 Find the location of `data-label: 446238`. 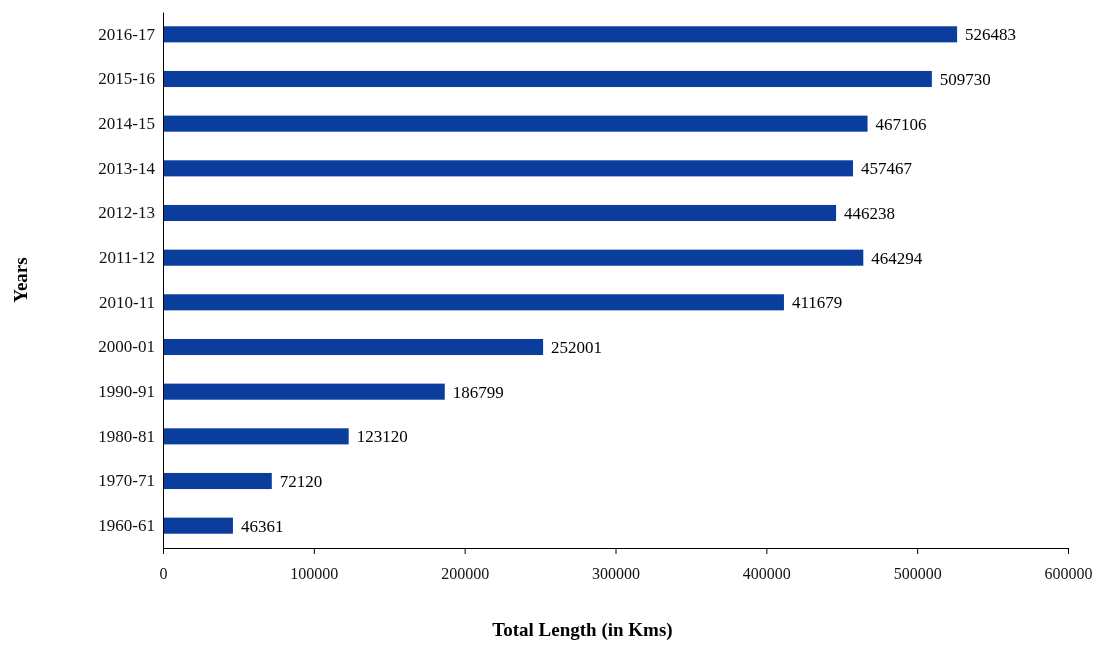

data-label: 446238 is located at coordinates (870, 213).